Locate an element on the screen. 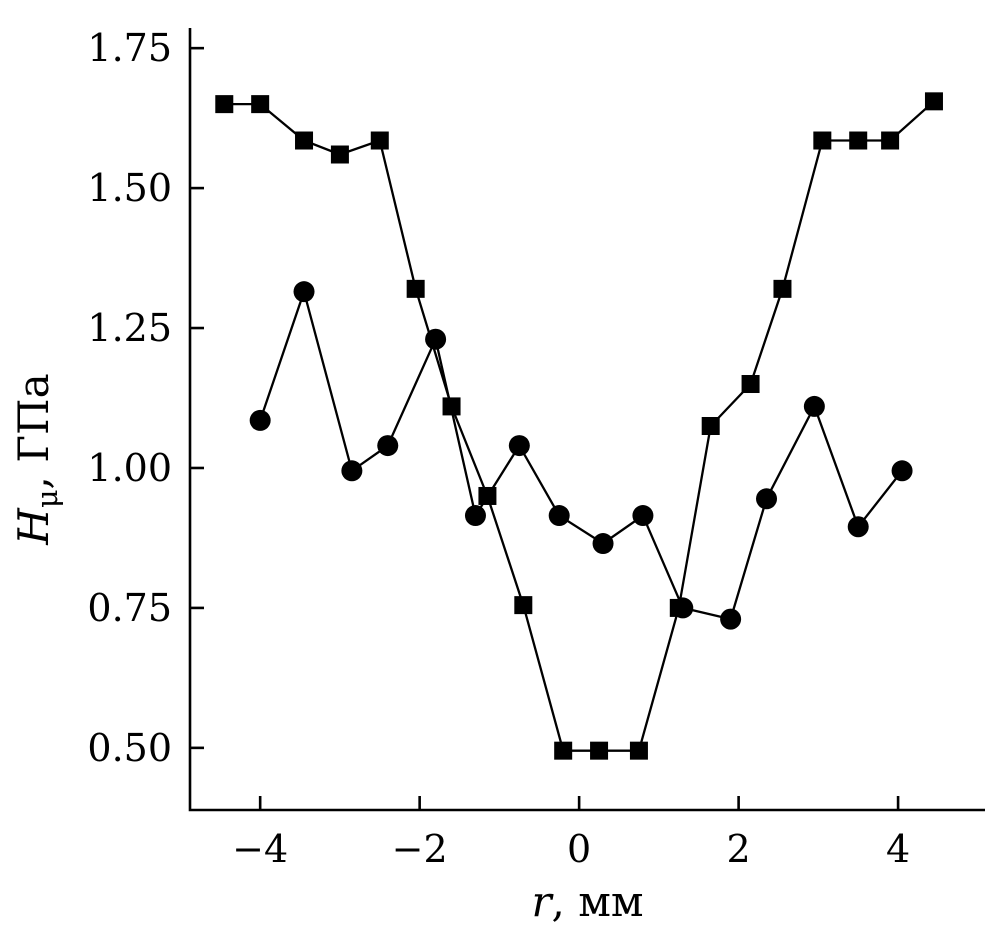 The height and width of the screenshot is (944, 991). y-tick-label: 0.75 is located at coordinates (129, 608).